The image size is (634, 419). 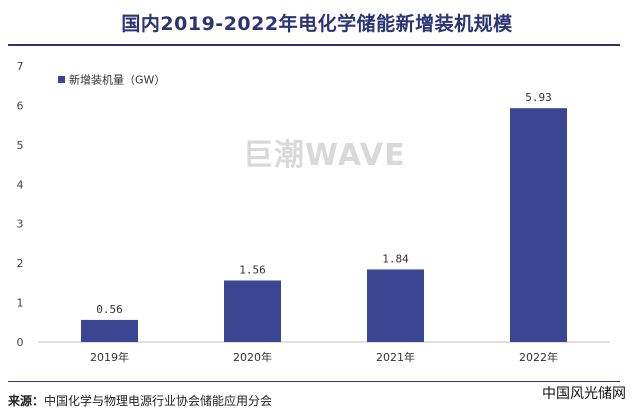 I want to click on data-label: 0.56, so click(x=109, y=309).